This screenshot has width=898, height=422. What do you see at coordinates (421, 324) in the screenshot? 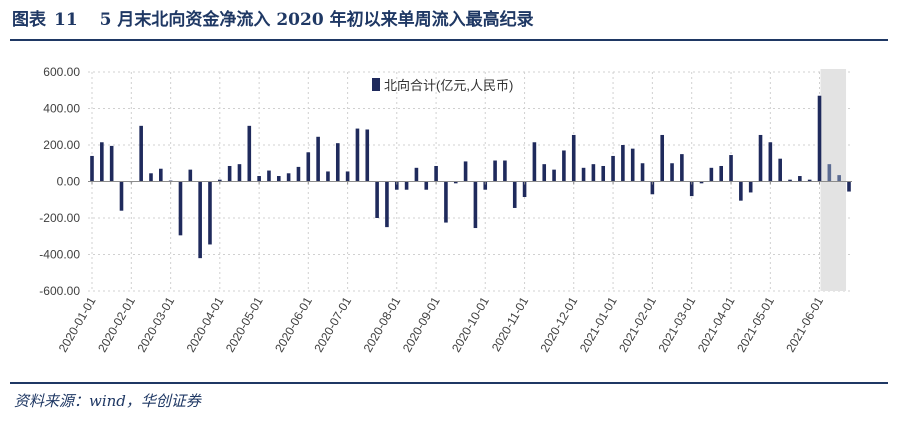
I see `x-tick-label: 2020-09-01` at bounding box center [421, 324].